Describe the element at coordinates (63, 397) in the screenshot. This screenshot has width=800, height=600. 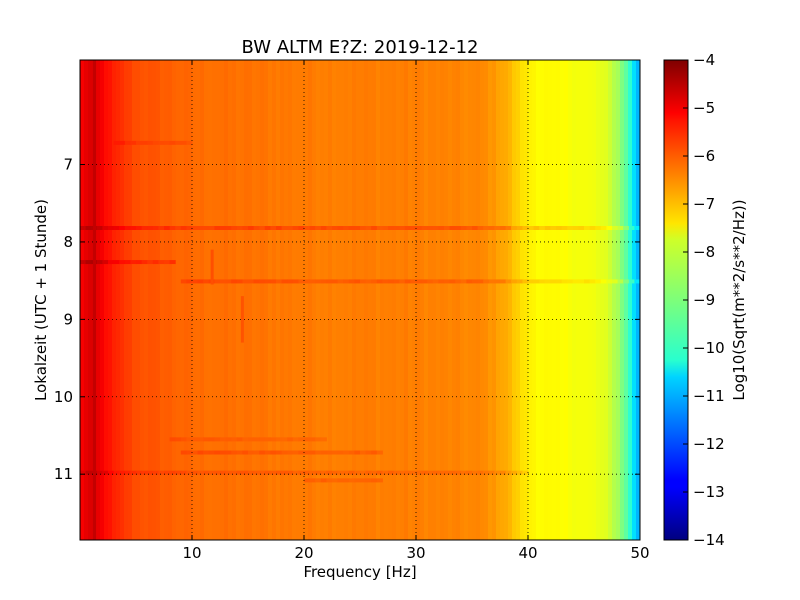
I see `y-tick-label: 10` at that location.